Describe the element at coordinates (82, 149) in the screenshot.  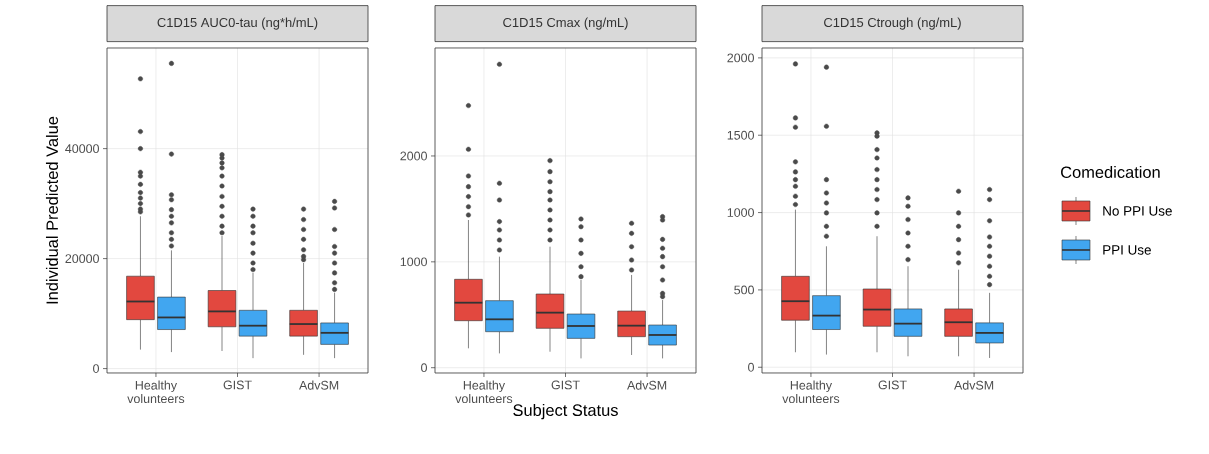
I see `y-tick-label: 40000` at that location.